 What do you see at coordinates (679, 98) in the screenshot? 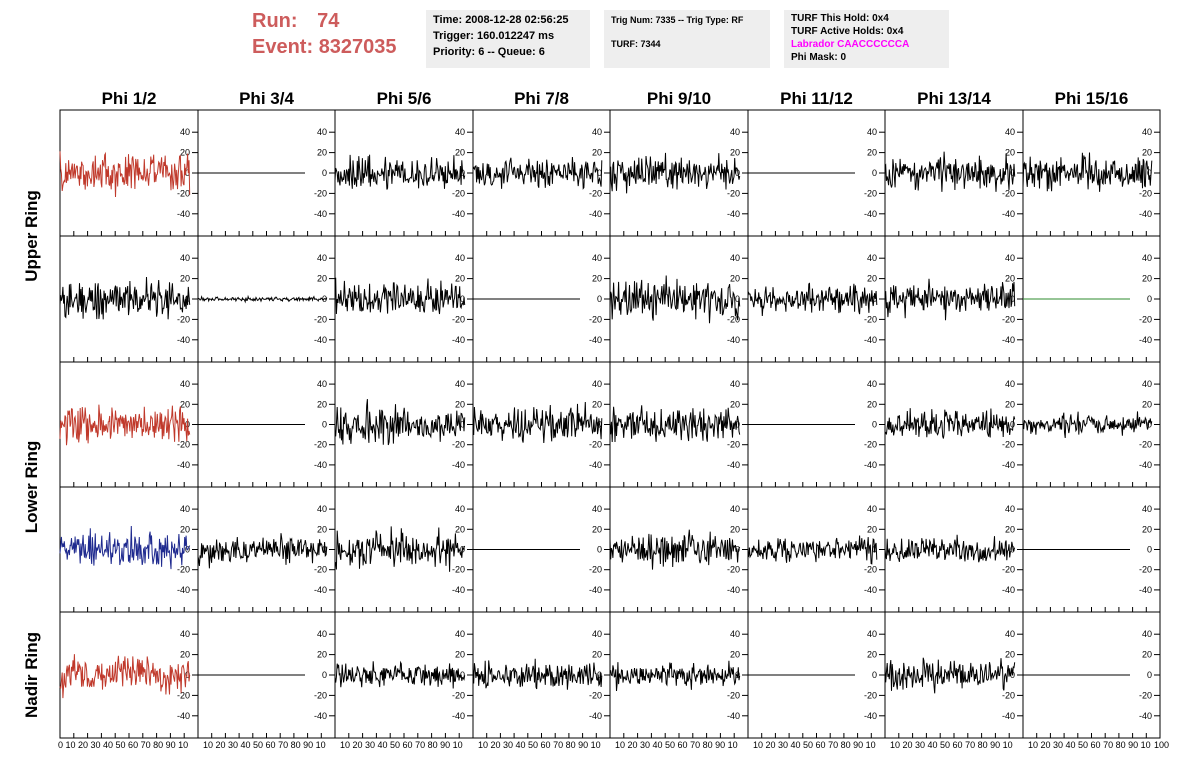
I see `column-header: Phi 9/10` at bounding box center [679, 98].